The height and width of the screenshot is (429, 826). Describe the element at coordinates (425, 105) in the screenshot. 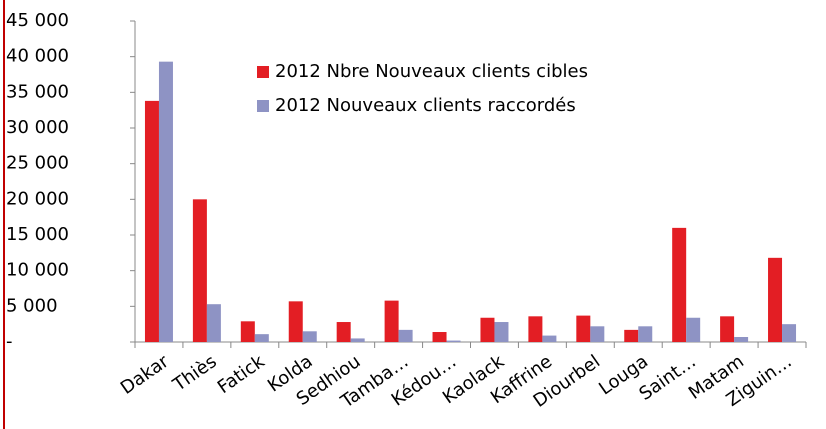

I see `legend-label: 2012 Nouveaux clients raccordés` at that location.